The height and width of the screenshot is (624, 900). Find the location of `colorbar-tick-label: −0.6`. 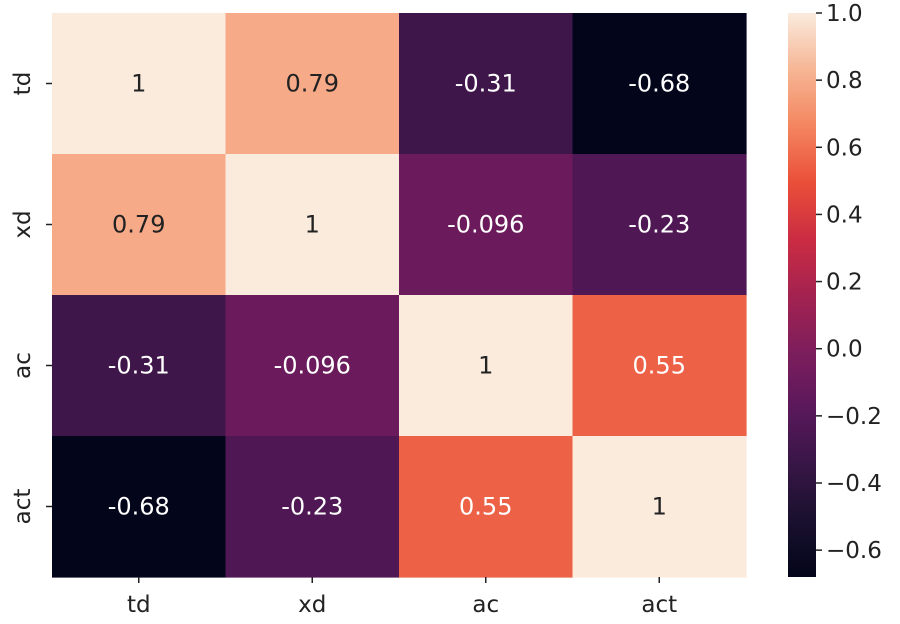

colorbar-tick-label: −0.6 is located at coordinates (854, 551).